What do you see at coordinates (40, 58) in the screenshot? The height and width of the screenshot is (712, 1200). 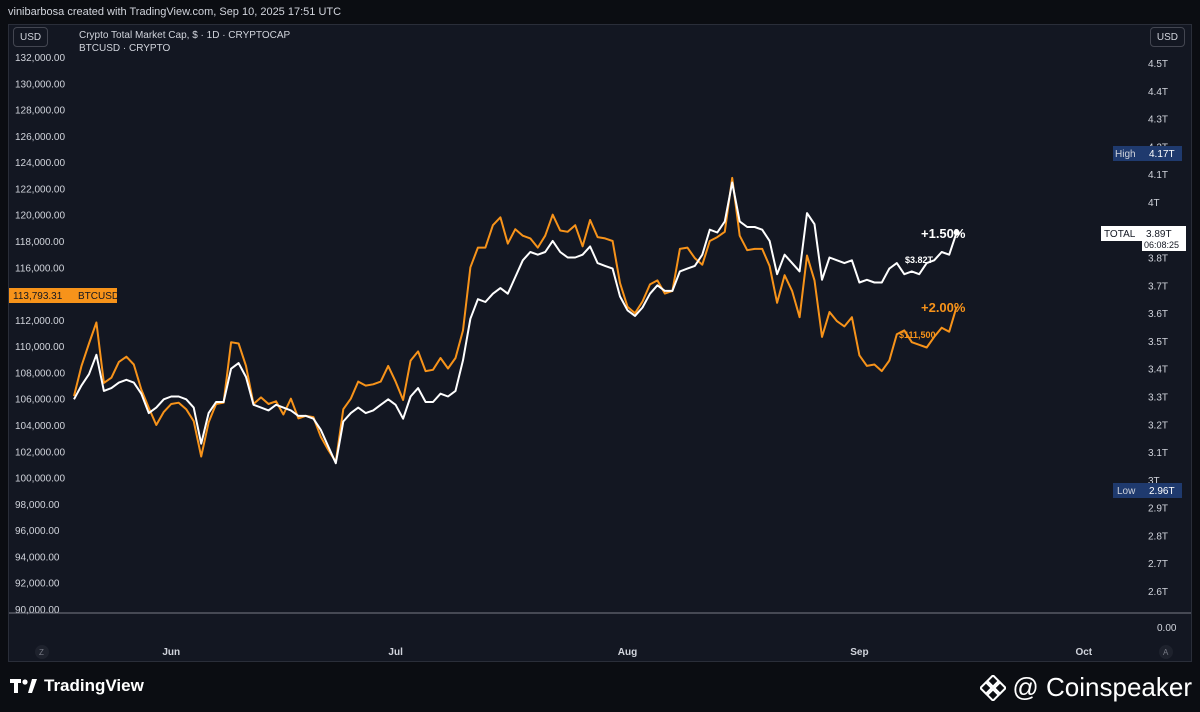 I see `left-axis-tick-label: 132,000.00` at bounding box center [40, 58].